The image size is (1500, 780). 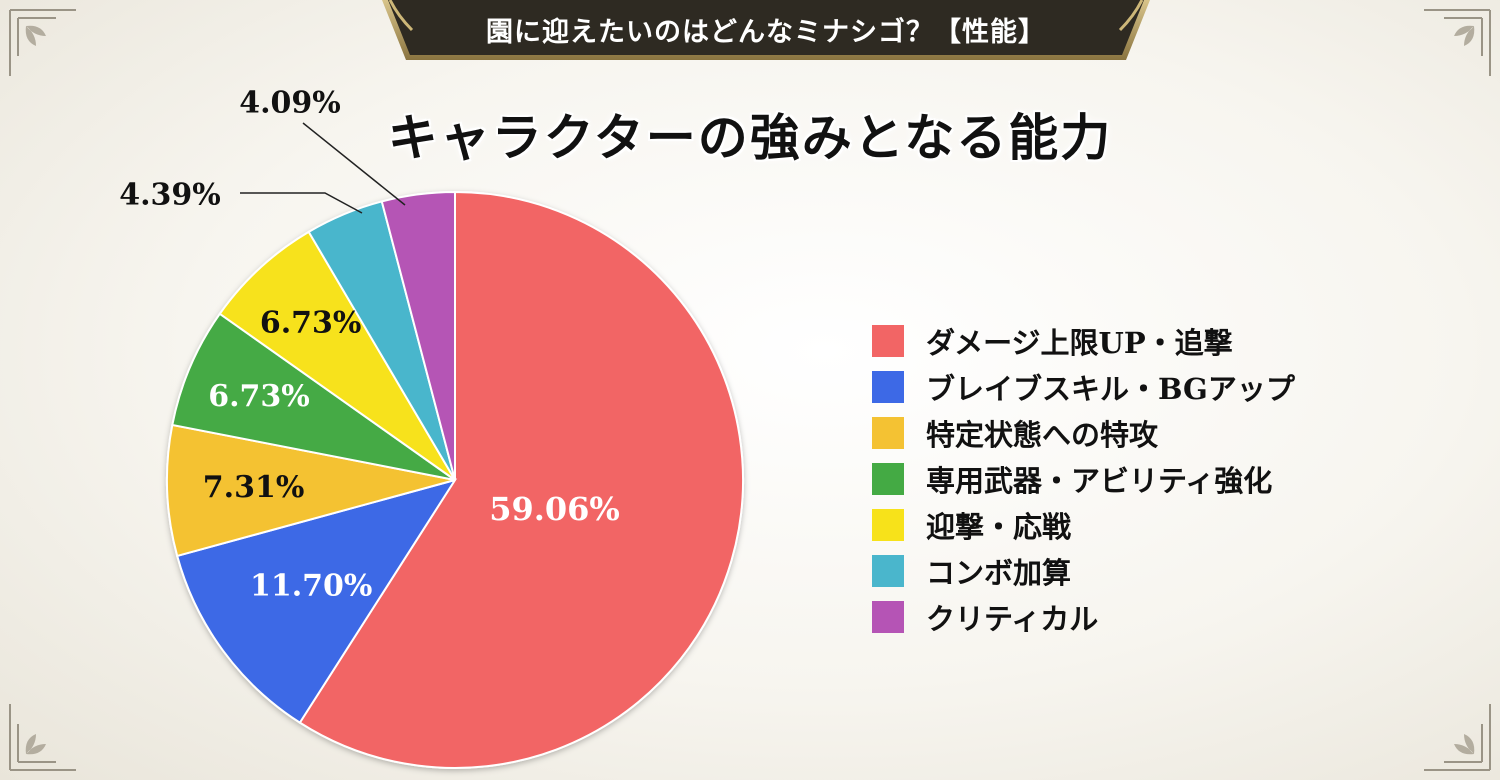 I want to click on legend-item: ブレイブスキル・BGアップ, so click(x=1083, y=387).